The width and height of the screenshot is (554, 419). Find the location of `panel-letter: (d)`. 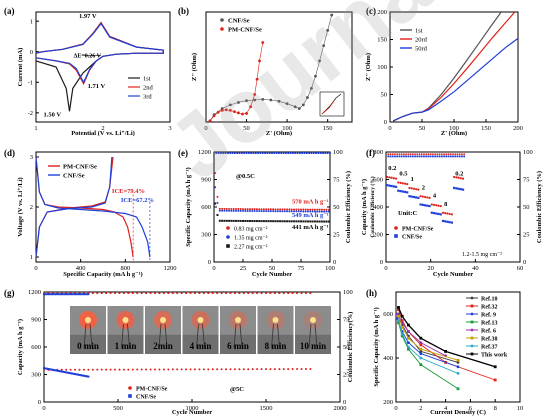

panel-letter: (d) is located at coordinates (9, 153).